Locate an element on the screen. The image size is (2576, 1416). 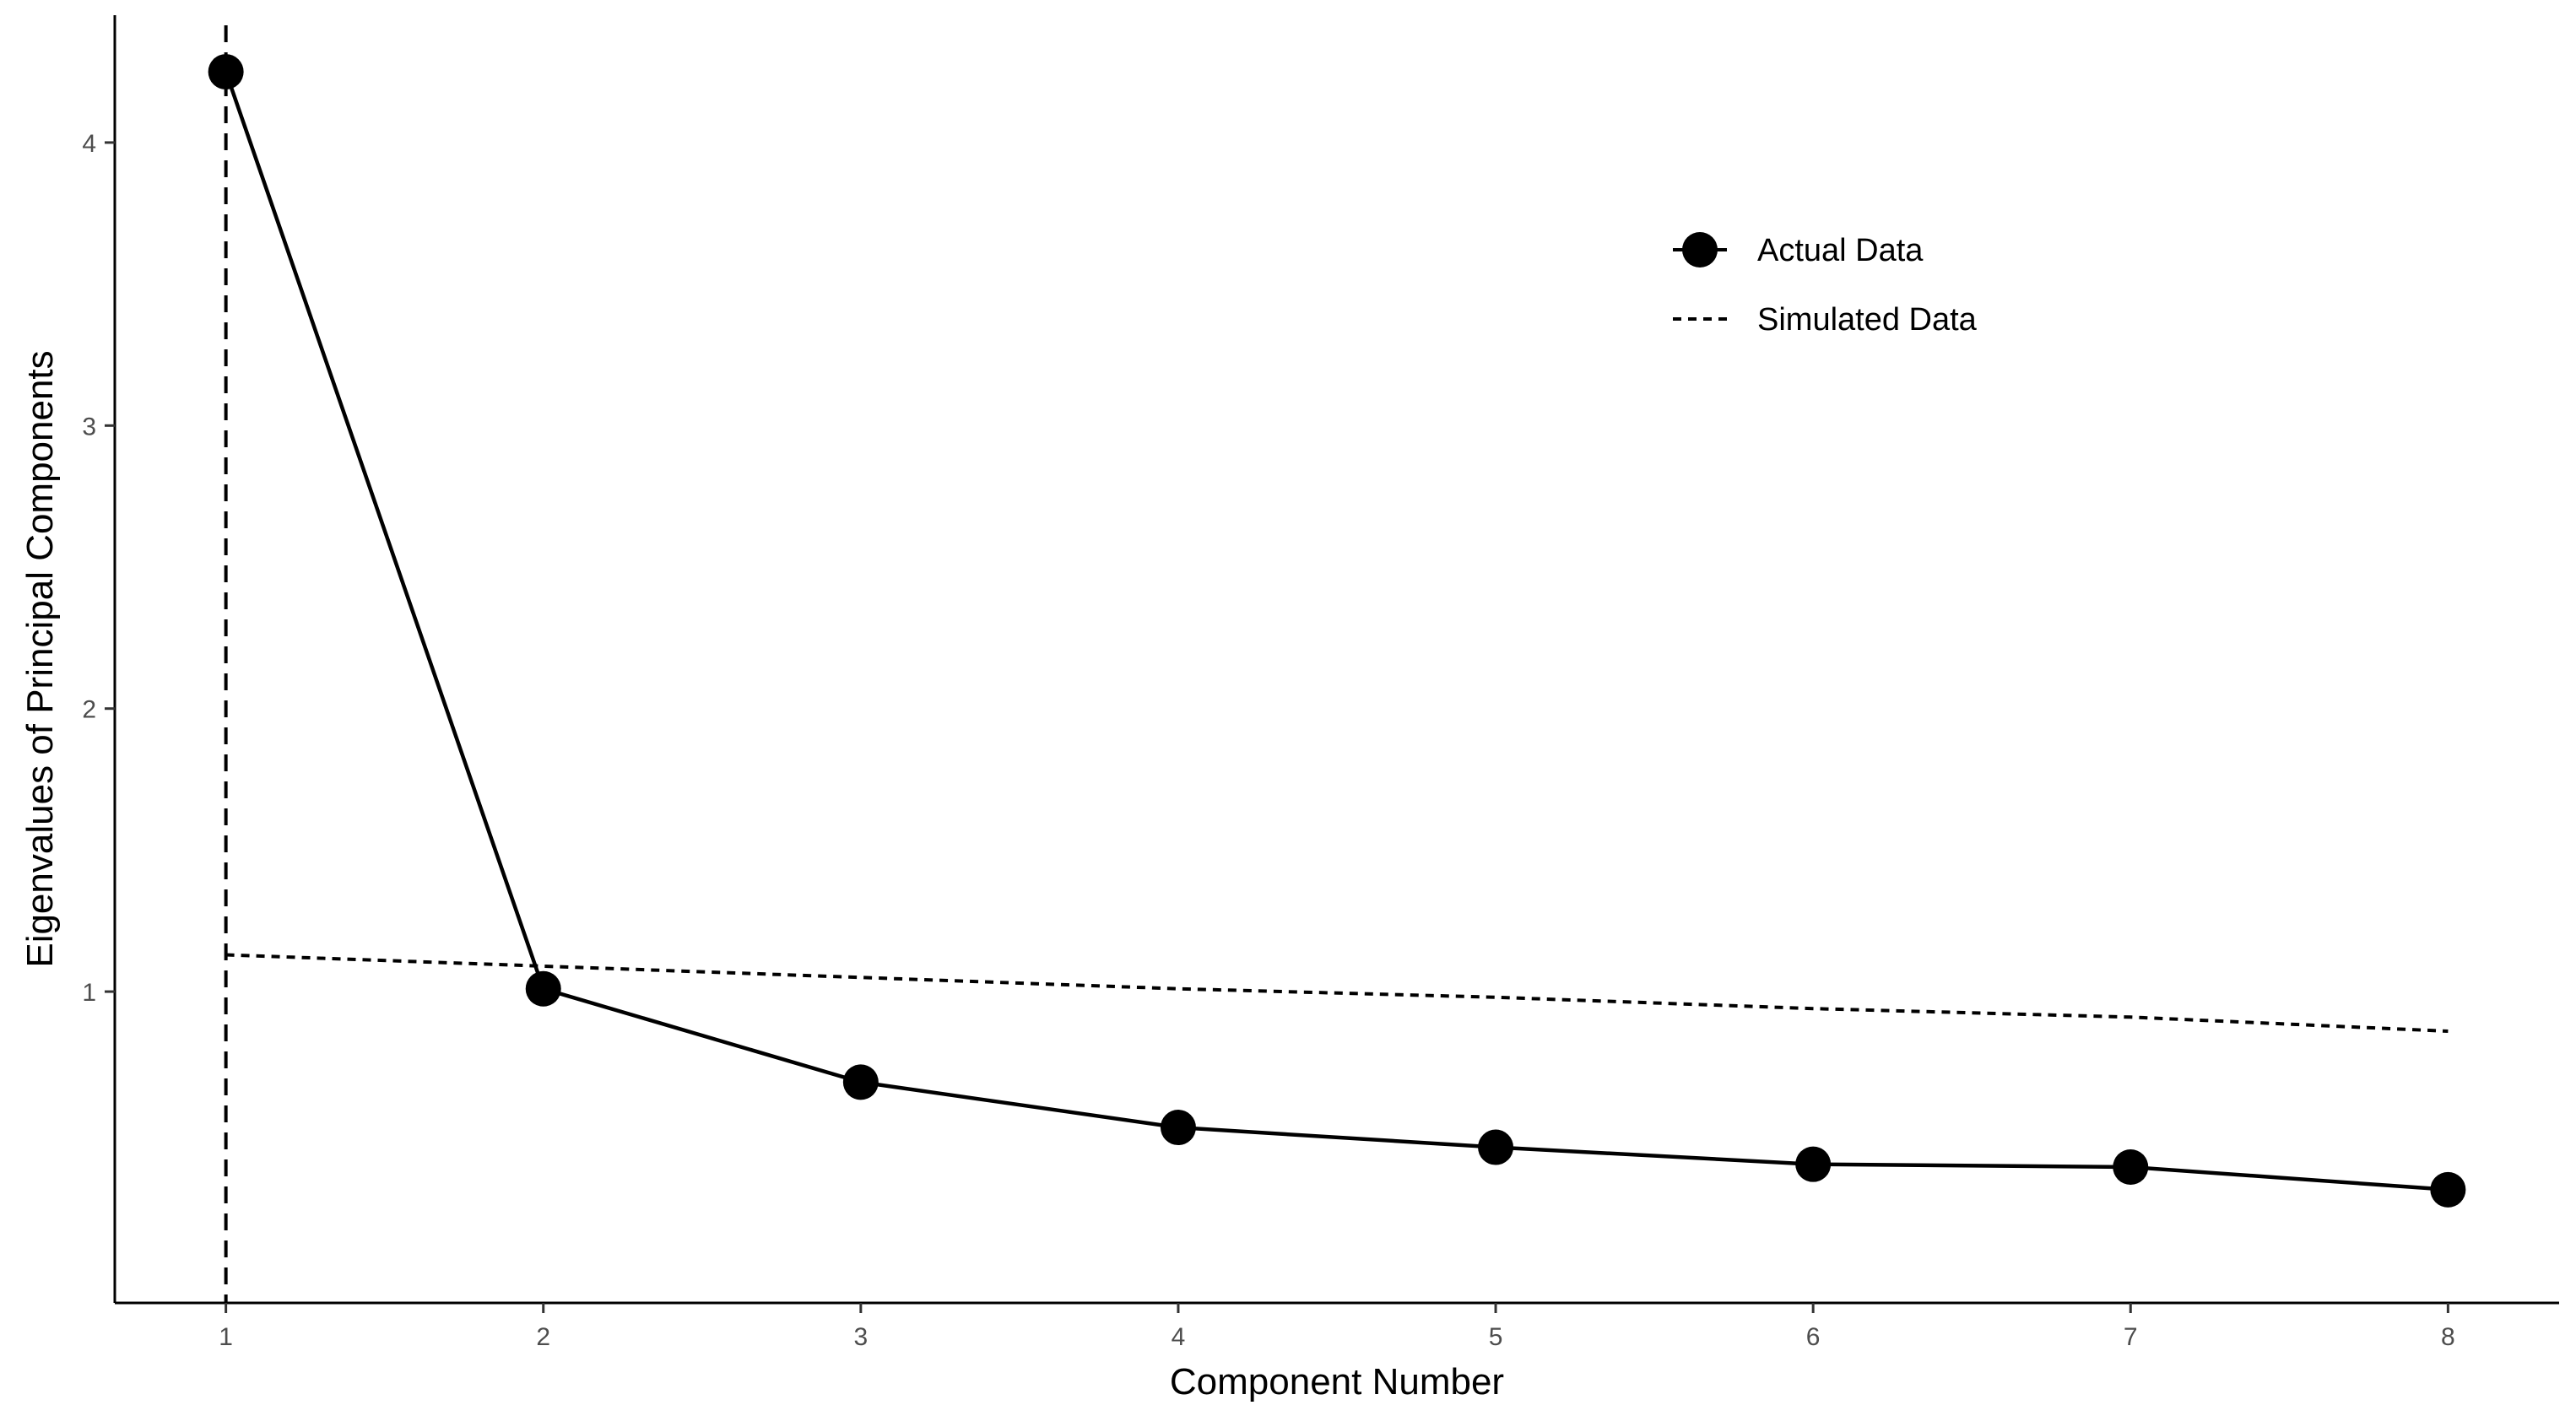
x-tick-label: 8 is located at coordinates (2448, 1337).